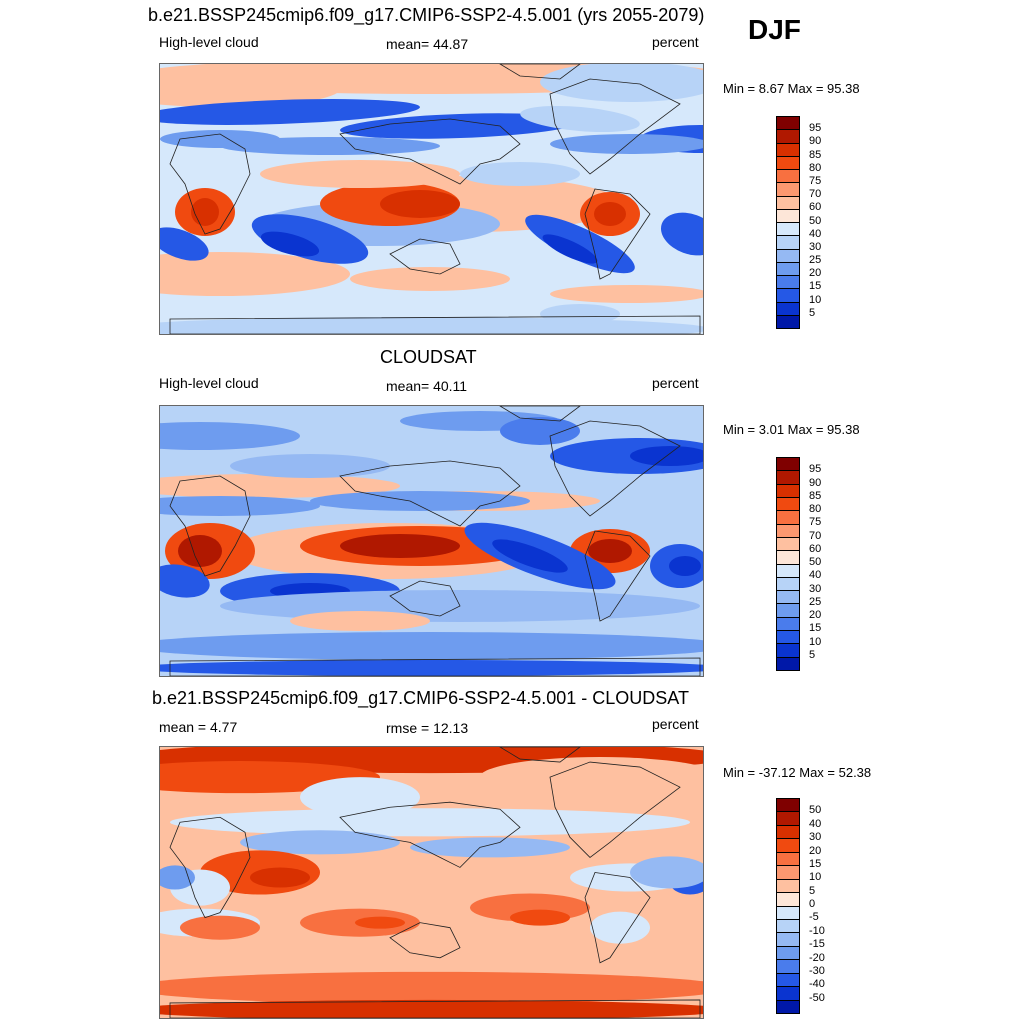  Describe the element at coordinates (817, 957) in the screenshot. I see `colorbar-tick-label: -20` at that location.